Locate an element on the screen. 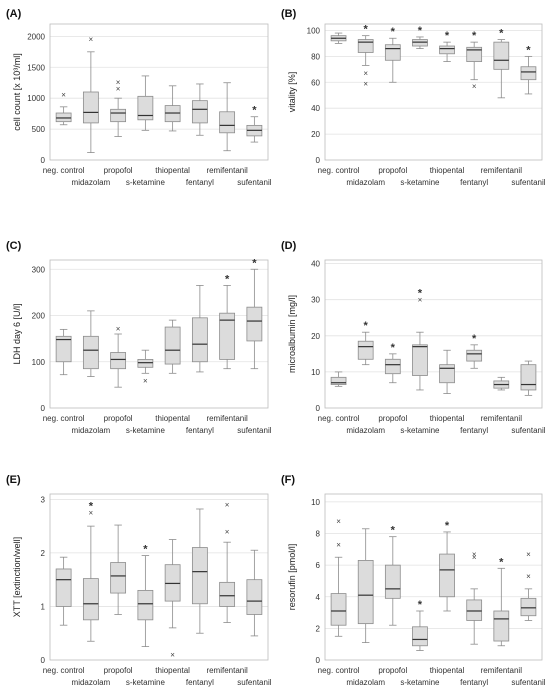 The width and height of the screenshot is (550, 699). y-tick-label: 3 is located at coordinates (43, 499).